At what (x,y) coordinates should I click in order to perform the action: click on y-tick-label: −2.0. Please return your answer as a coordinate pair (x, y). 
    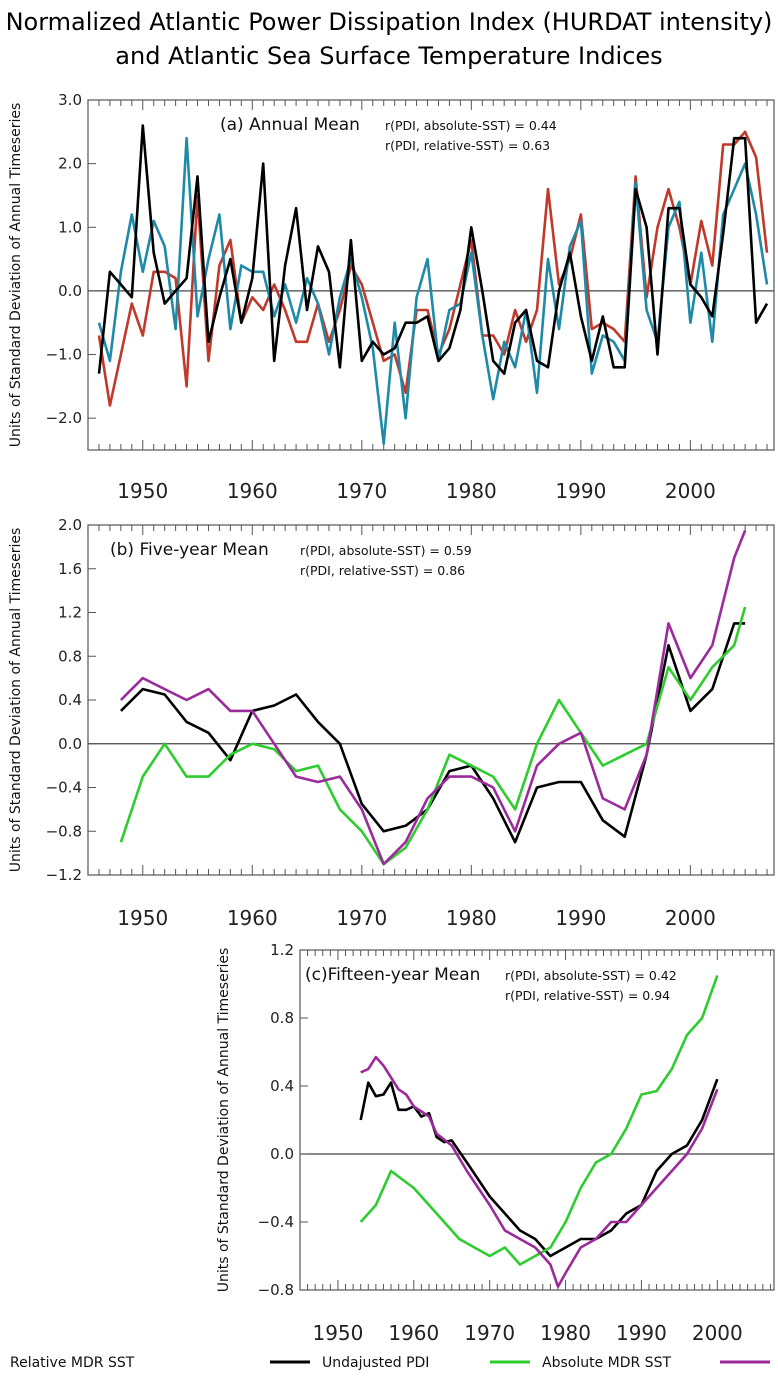
    Looking at the image, I should click on (64, 418).